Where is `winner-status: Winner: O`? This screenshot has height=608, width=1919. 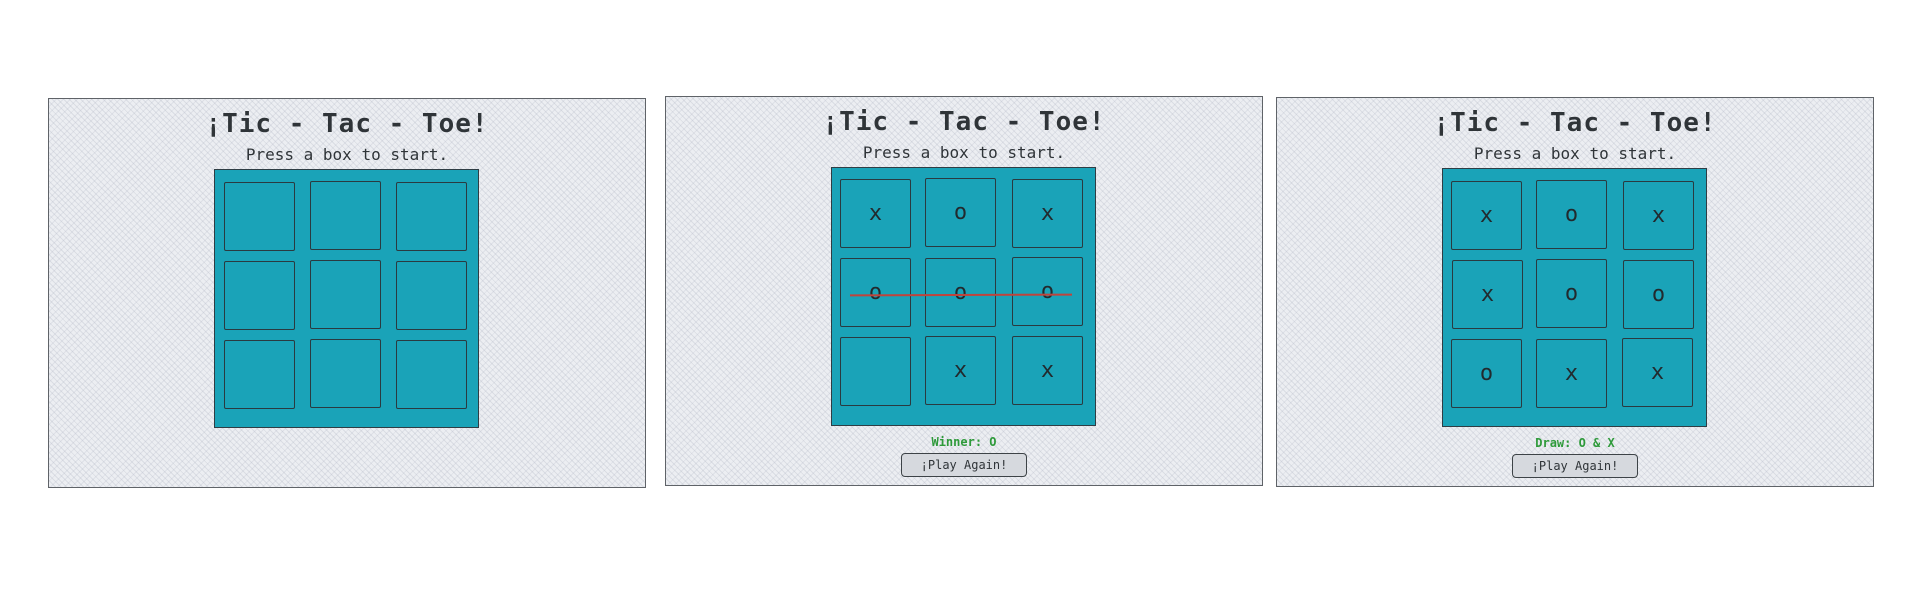
winner-status: Winner: O is located at coordinates (964, 442).